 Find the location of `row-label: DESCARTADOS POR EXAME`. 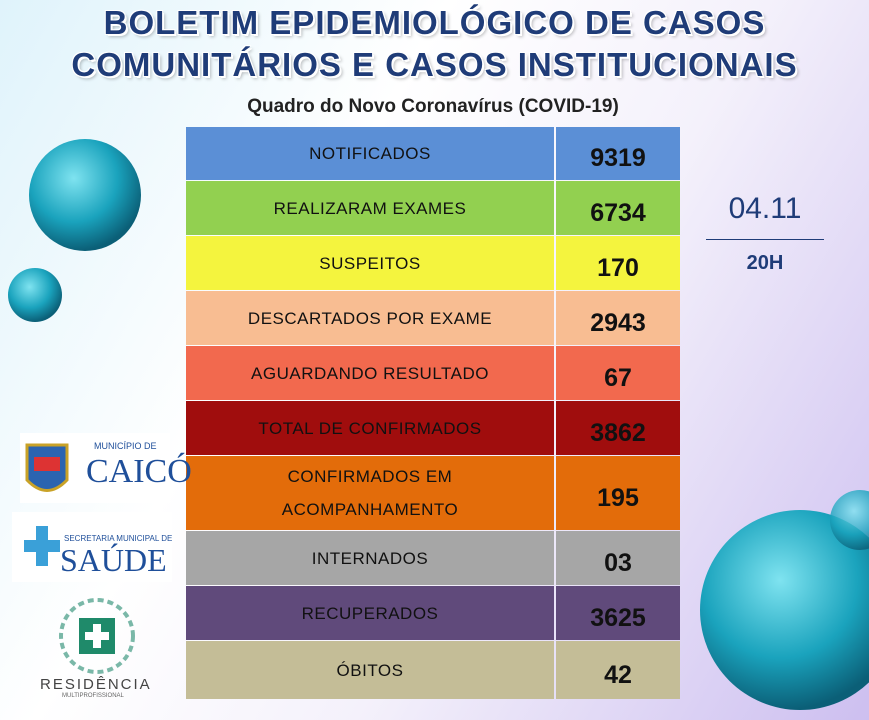

row-label: DESCARTADOS POR EXAME is located at coordinates (370, 318).